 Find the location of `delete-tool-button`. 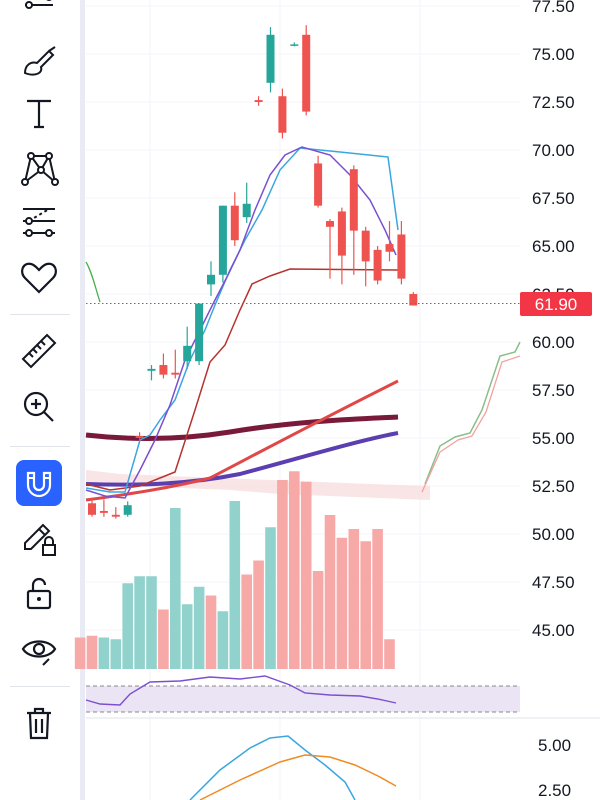

delete-tool-button is located at coordinates (39, 723).